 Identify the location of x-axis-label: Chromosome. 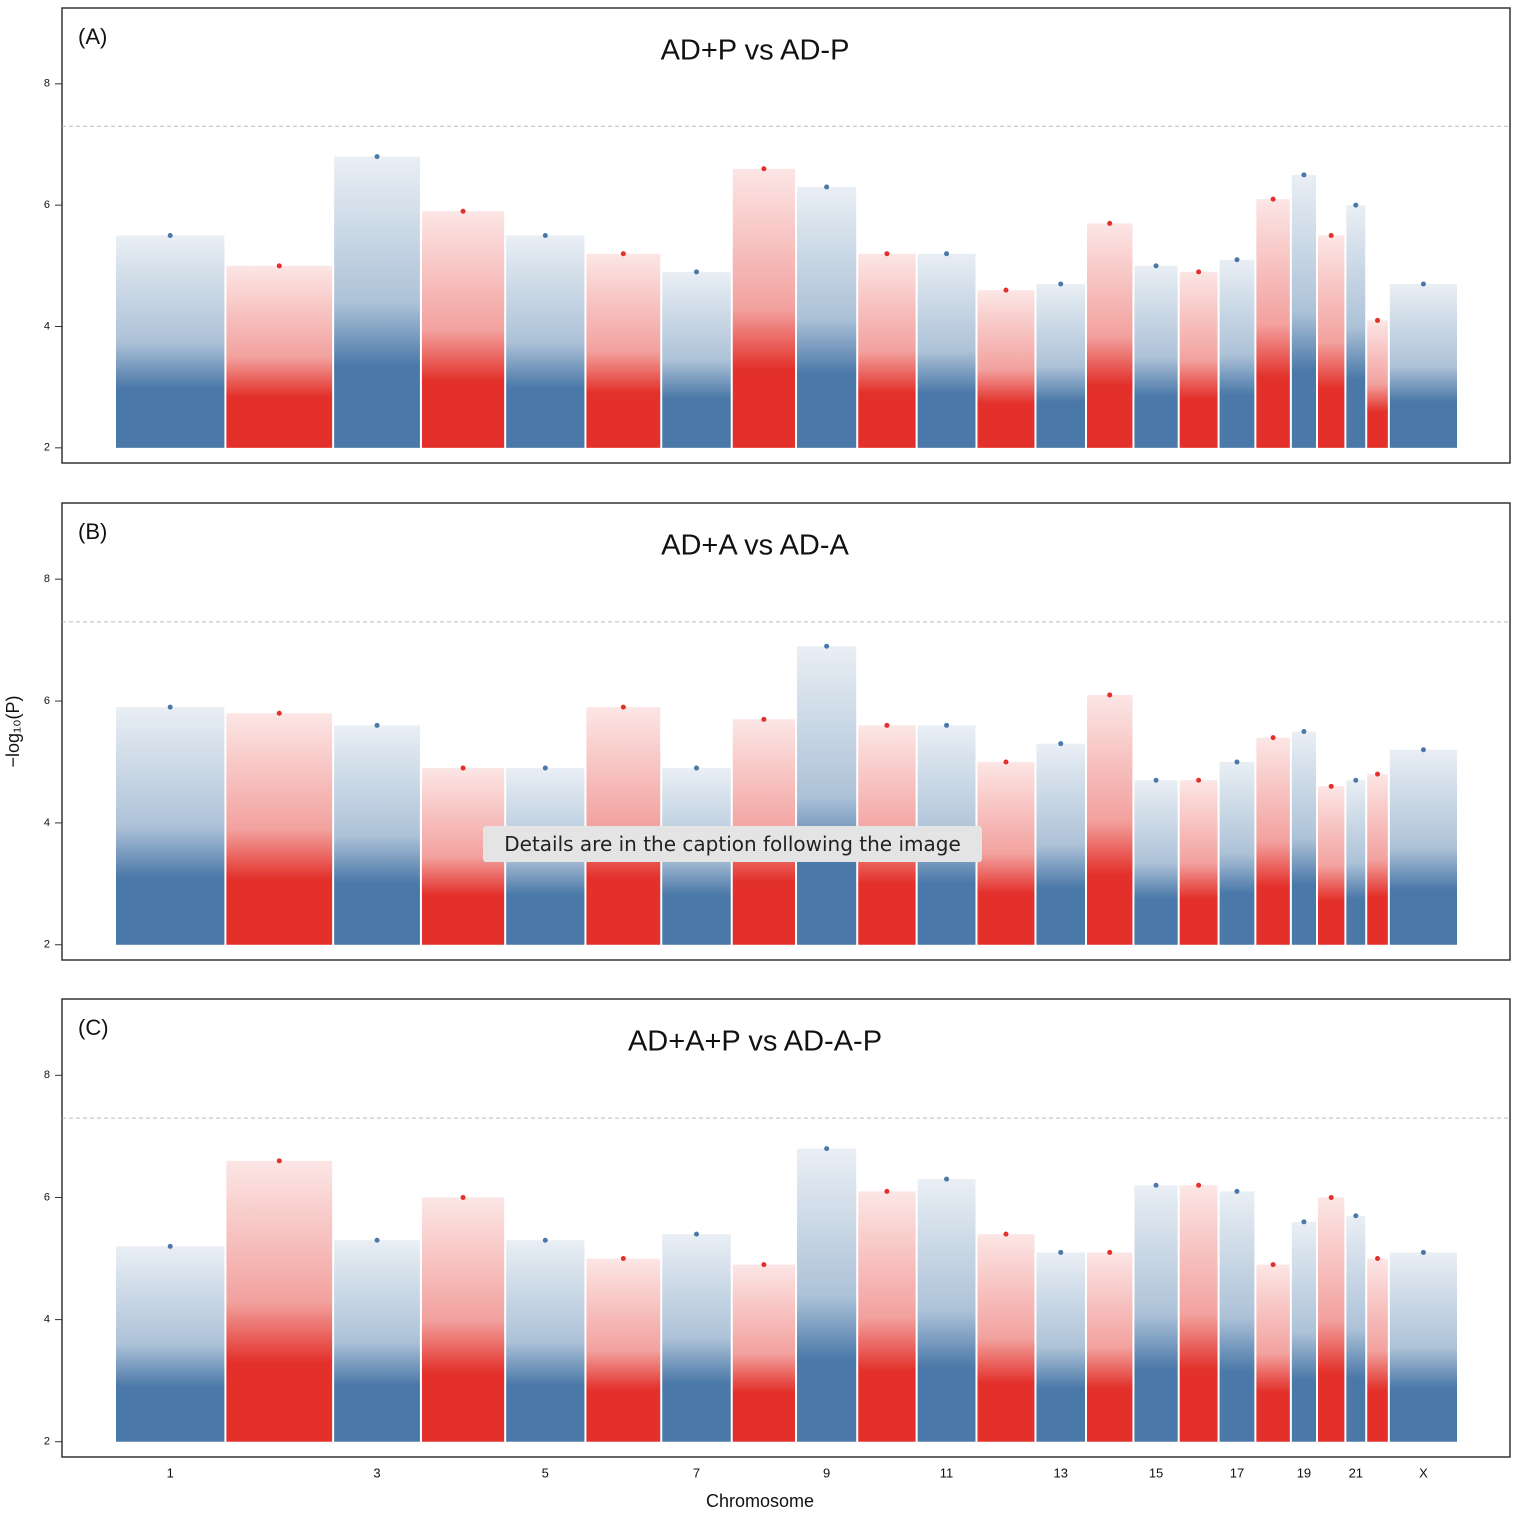
(760, 1501).